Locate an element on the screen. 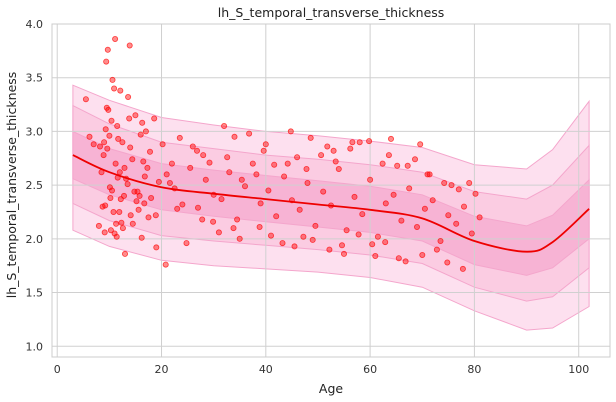 This screenshot has height=402, width=616. x-axis-label: Age is located at coordinates (331, 388).